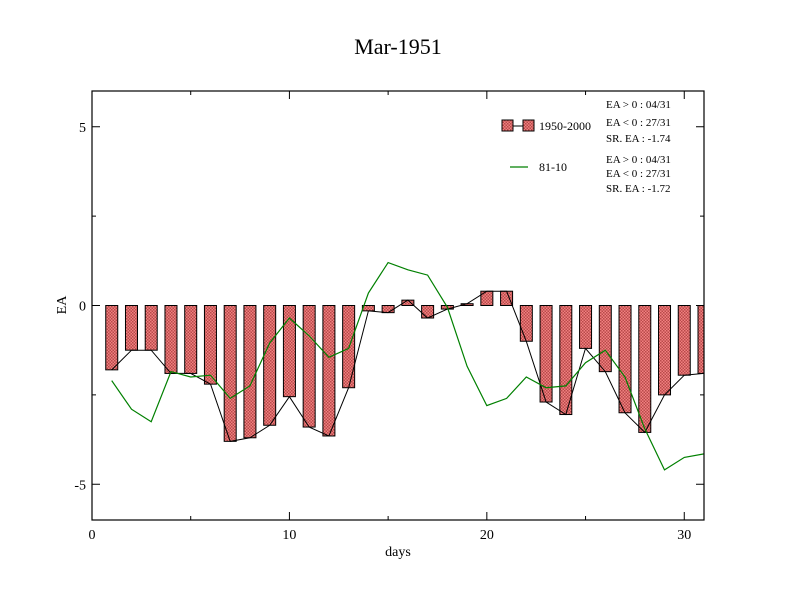 The height and width of the screenshot is (612, 792). What do you see at coordinates (92, 535) in the screenshot?
I see `x-tick-label: 0` at bounding box center [92, 535].